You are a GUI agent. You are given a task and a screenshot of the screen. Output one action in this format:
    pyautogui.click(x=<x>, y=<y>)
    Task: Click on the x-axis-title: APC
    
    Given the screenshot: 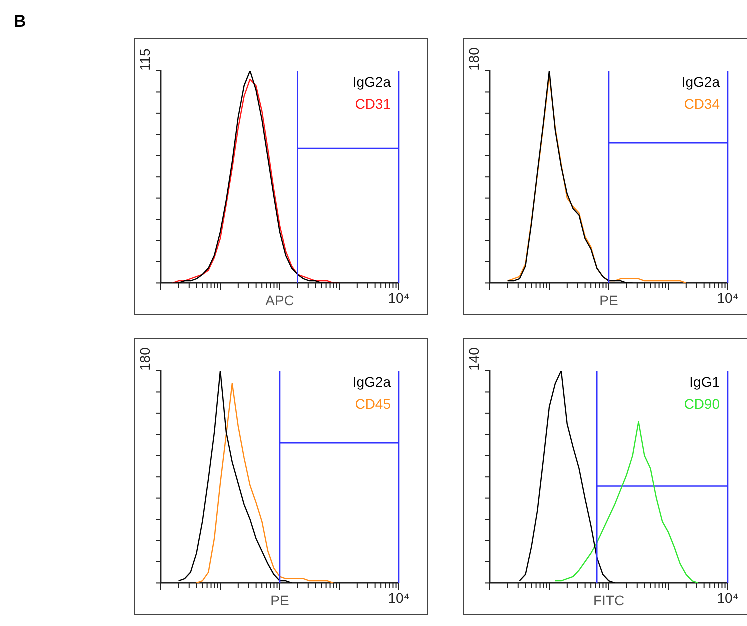 What is the action you would take?
    pyautogui.click(x=280, y=300)
    